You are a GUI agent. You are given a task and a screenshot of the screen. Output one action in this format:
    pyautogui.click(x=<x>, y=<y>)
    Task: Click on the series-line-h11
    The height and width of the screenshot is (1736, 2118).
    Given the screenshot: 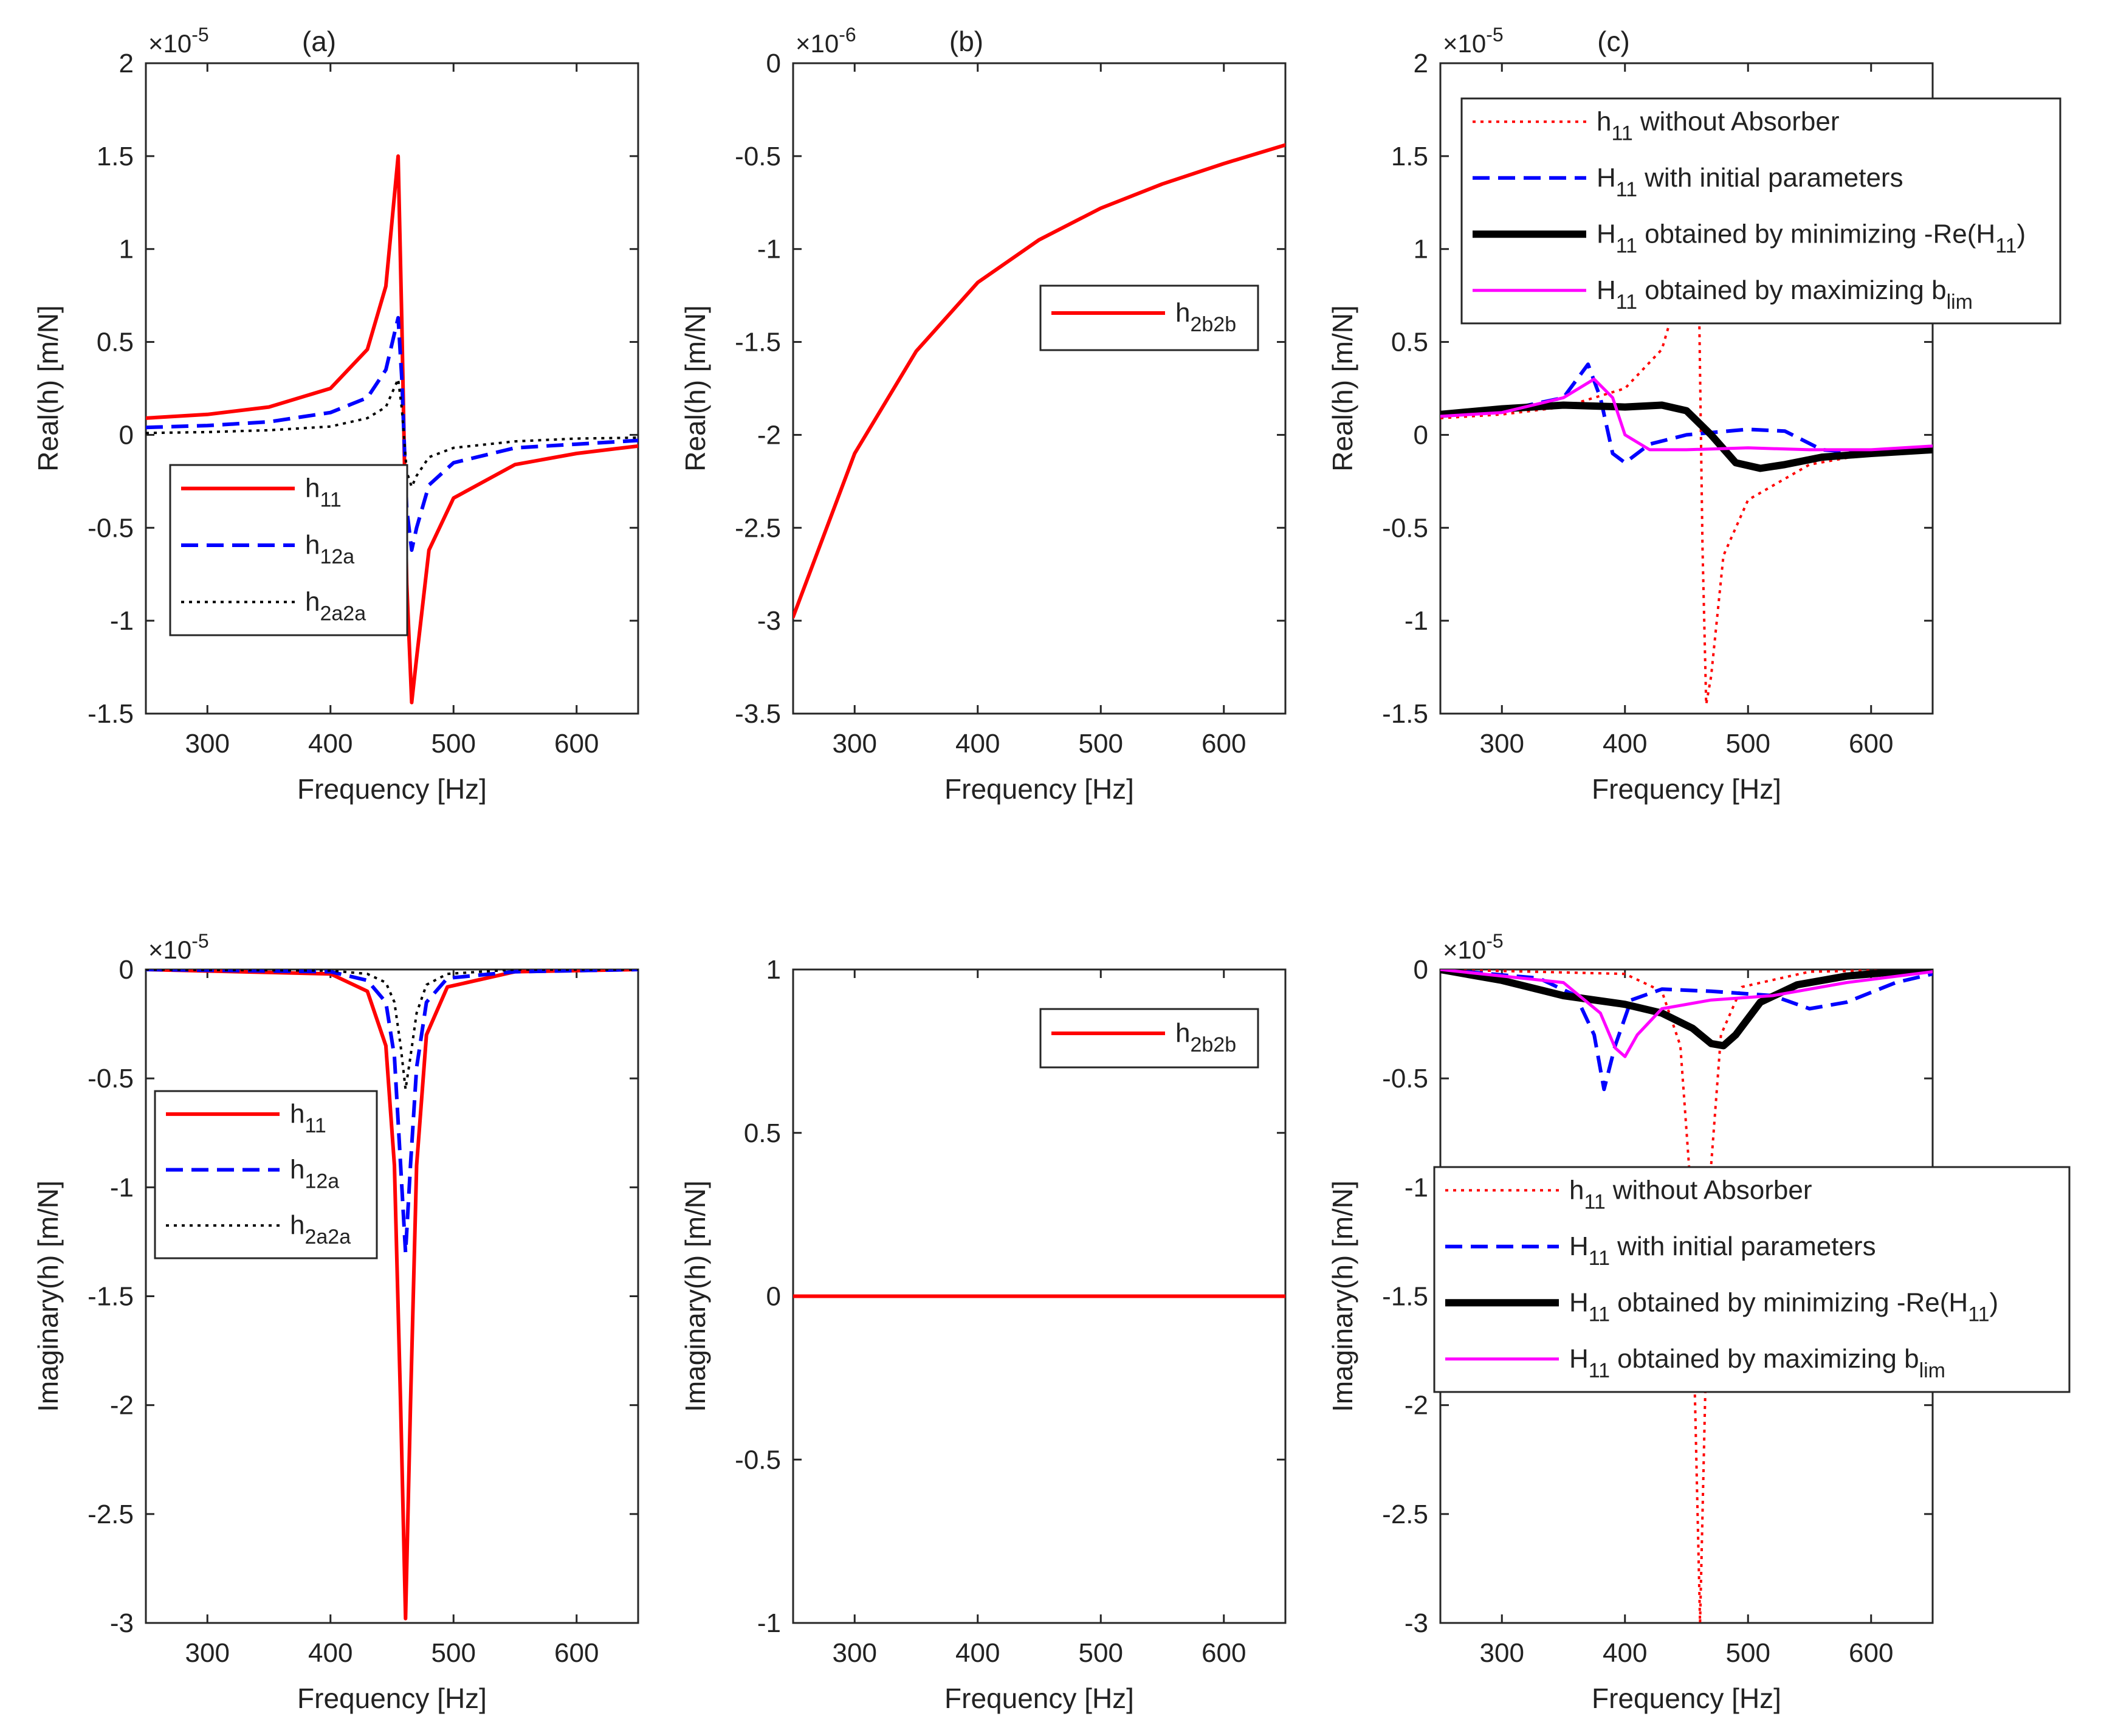 What is the action you would take?
    pyautogui.click(x=392, y=1295)
    